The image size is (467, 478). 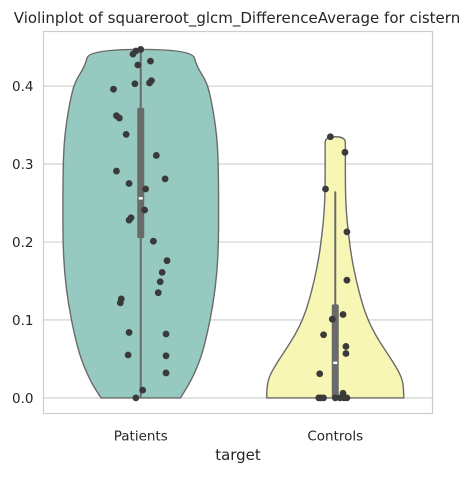 What do you see at coordinates (22, 165) in the screenshot?
I see `y-tick-label: 0.3` at bounding box center [22, 165].